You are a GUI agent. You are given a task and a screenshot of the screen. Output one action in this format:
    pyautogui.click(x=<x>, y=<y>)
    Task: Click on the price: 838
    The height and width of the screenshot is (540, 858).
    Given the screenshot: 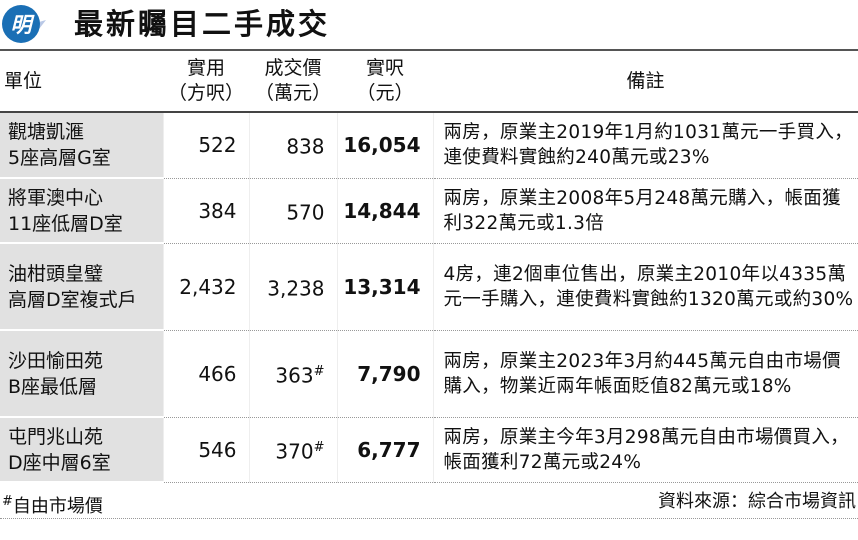 What is the action you would take?
    pyautogui.click(x=305, y=147)
    